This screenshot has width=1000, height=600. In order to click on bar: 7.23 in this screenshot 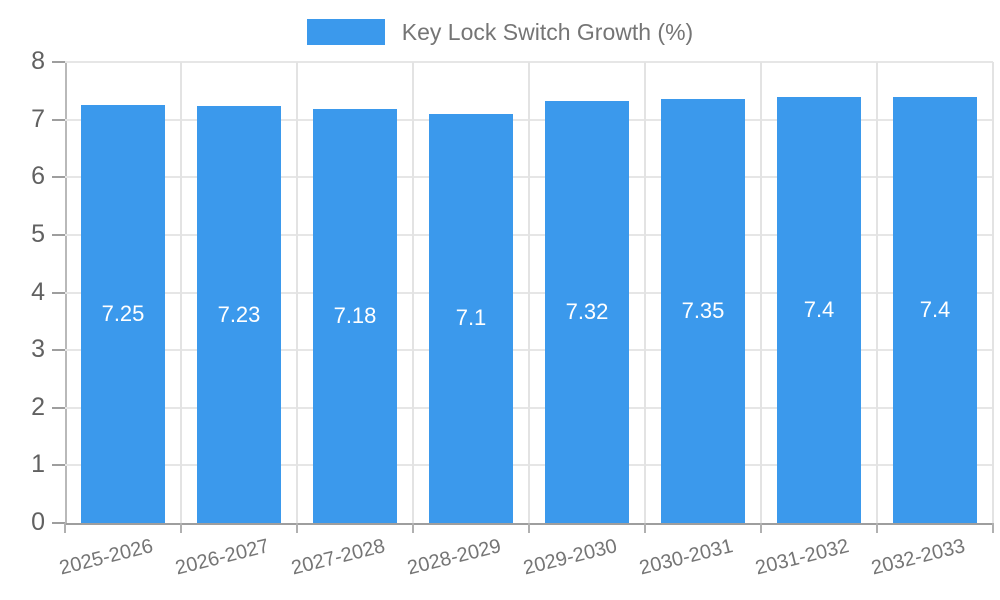, I will do `click(239, 314)`.